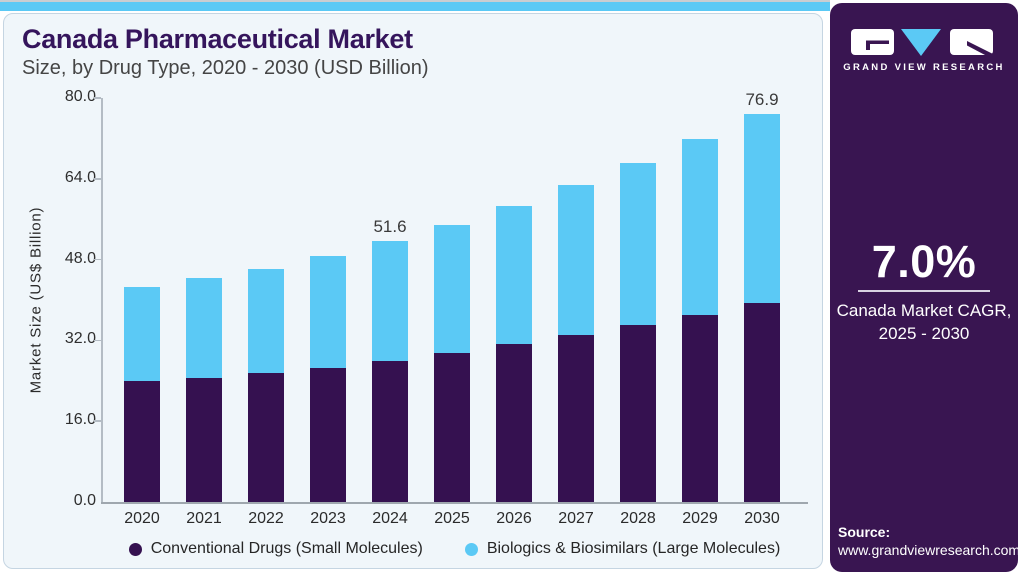  I want to click on bar-conventional-2020, so click(142, 441).